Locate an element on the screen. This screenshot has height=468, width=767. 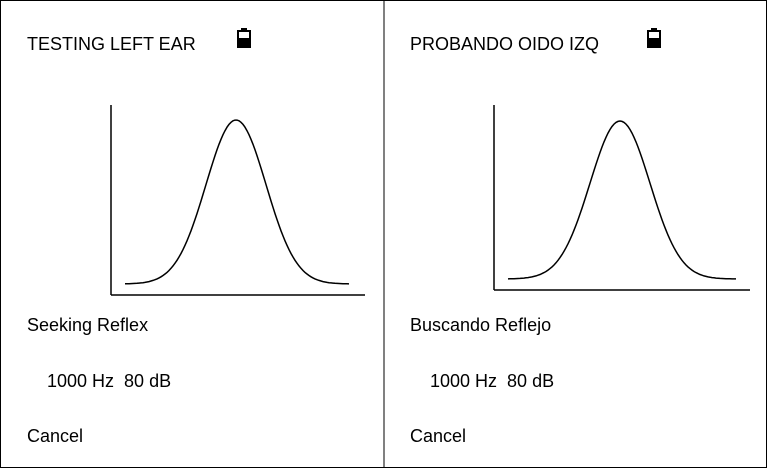
panel-title: PROBANDO OIDO IZQ is located at coordinates (504, 44).